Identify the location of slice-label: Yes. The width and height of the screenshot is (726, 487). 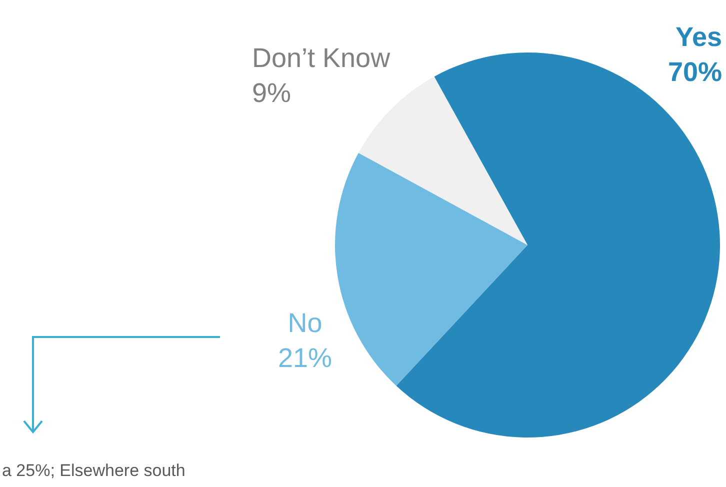
(698, 37).